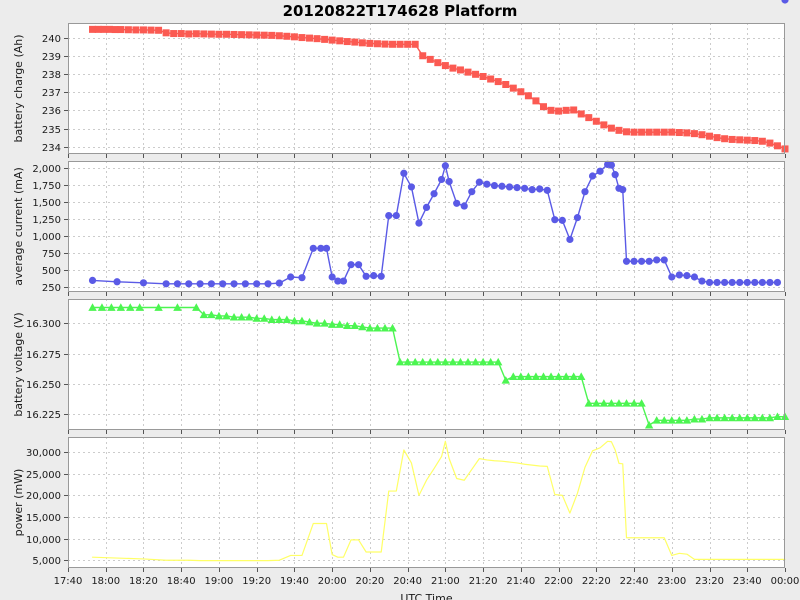 The image size is (800, 600). I want to click on y-axis-label: battery charge (Ah), so click(18, 88).